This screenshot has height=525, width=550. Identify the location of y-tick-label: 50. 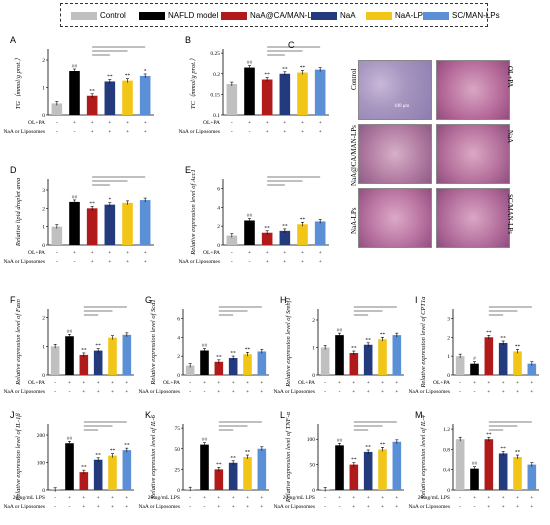
(178, 450).